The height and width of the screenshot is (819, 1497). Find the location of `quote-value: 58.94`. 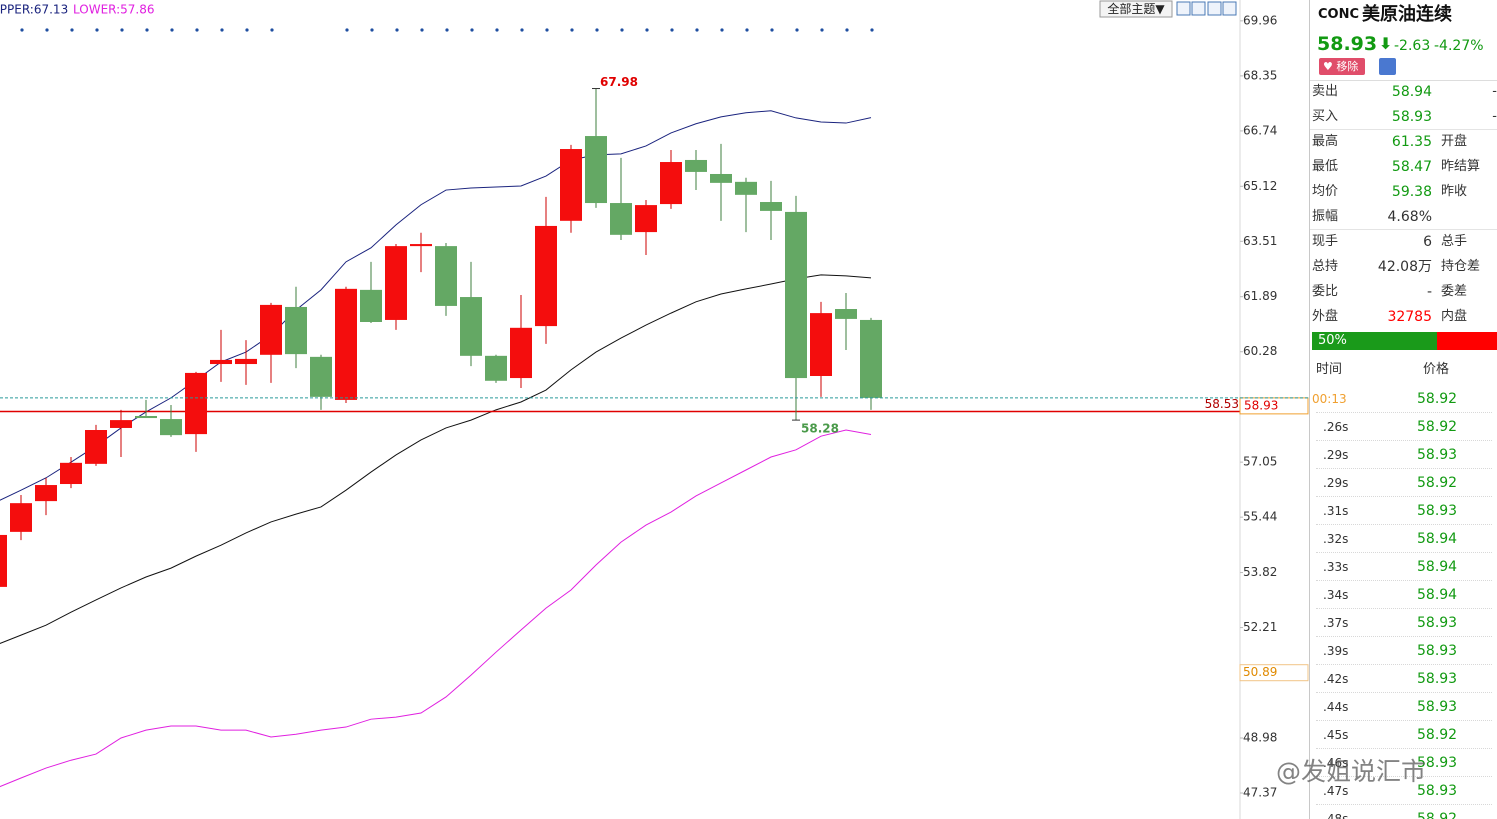

quote-value: 58.94 is located at coordinates (1411, 92).